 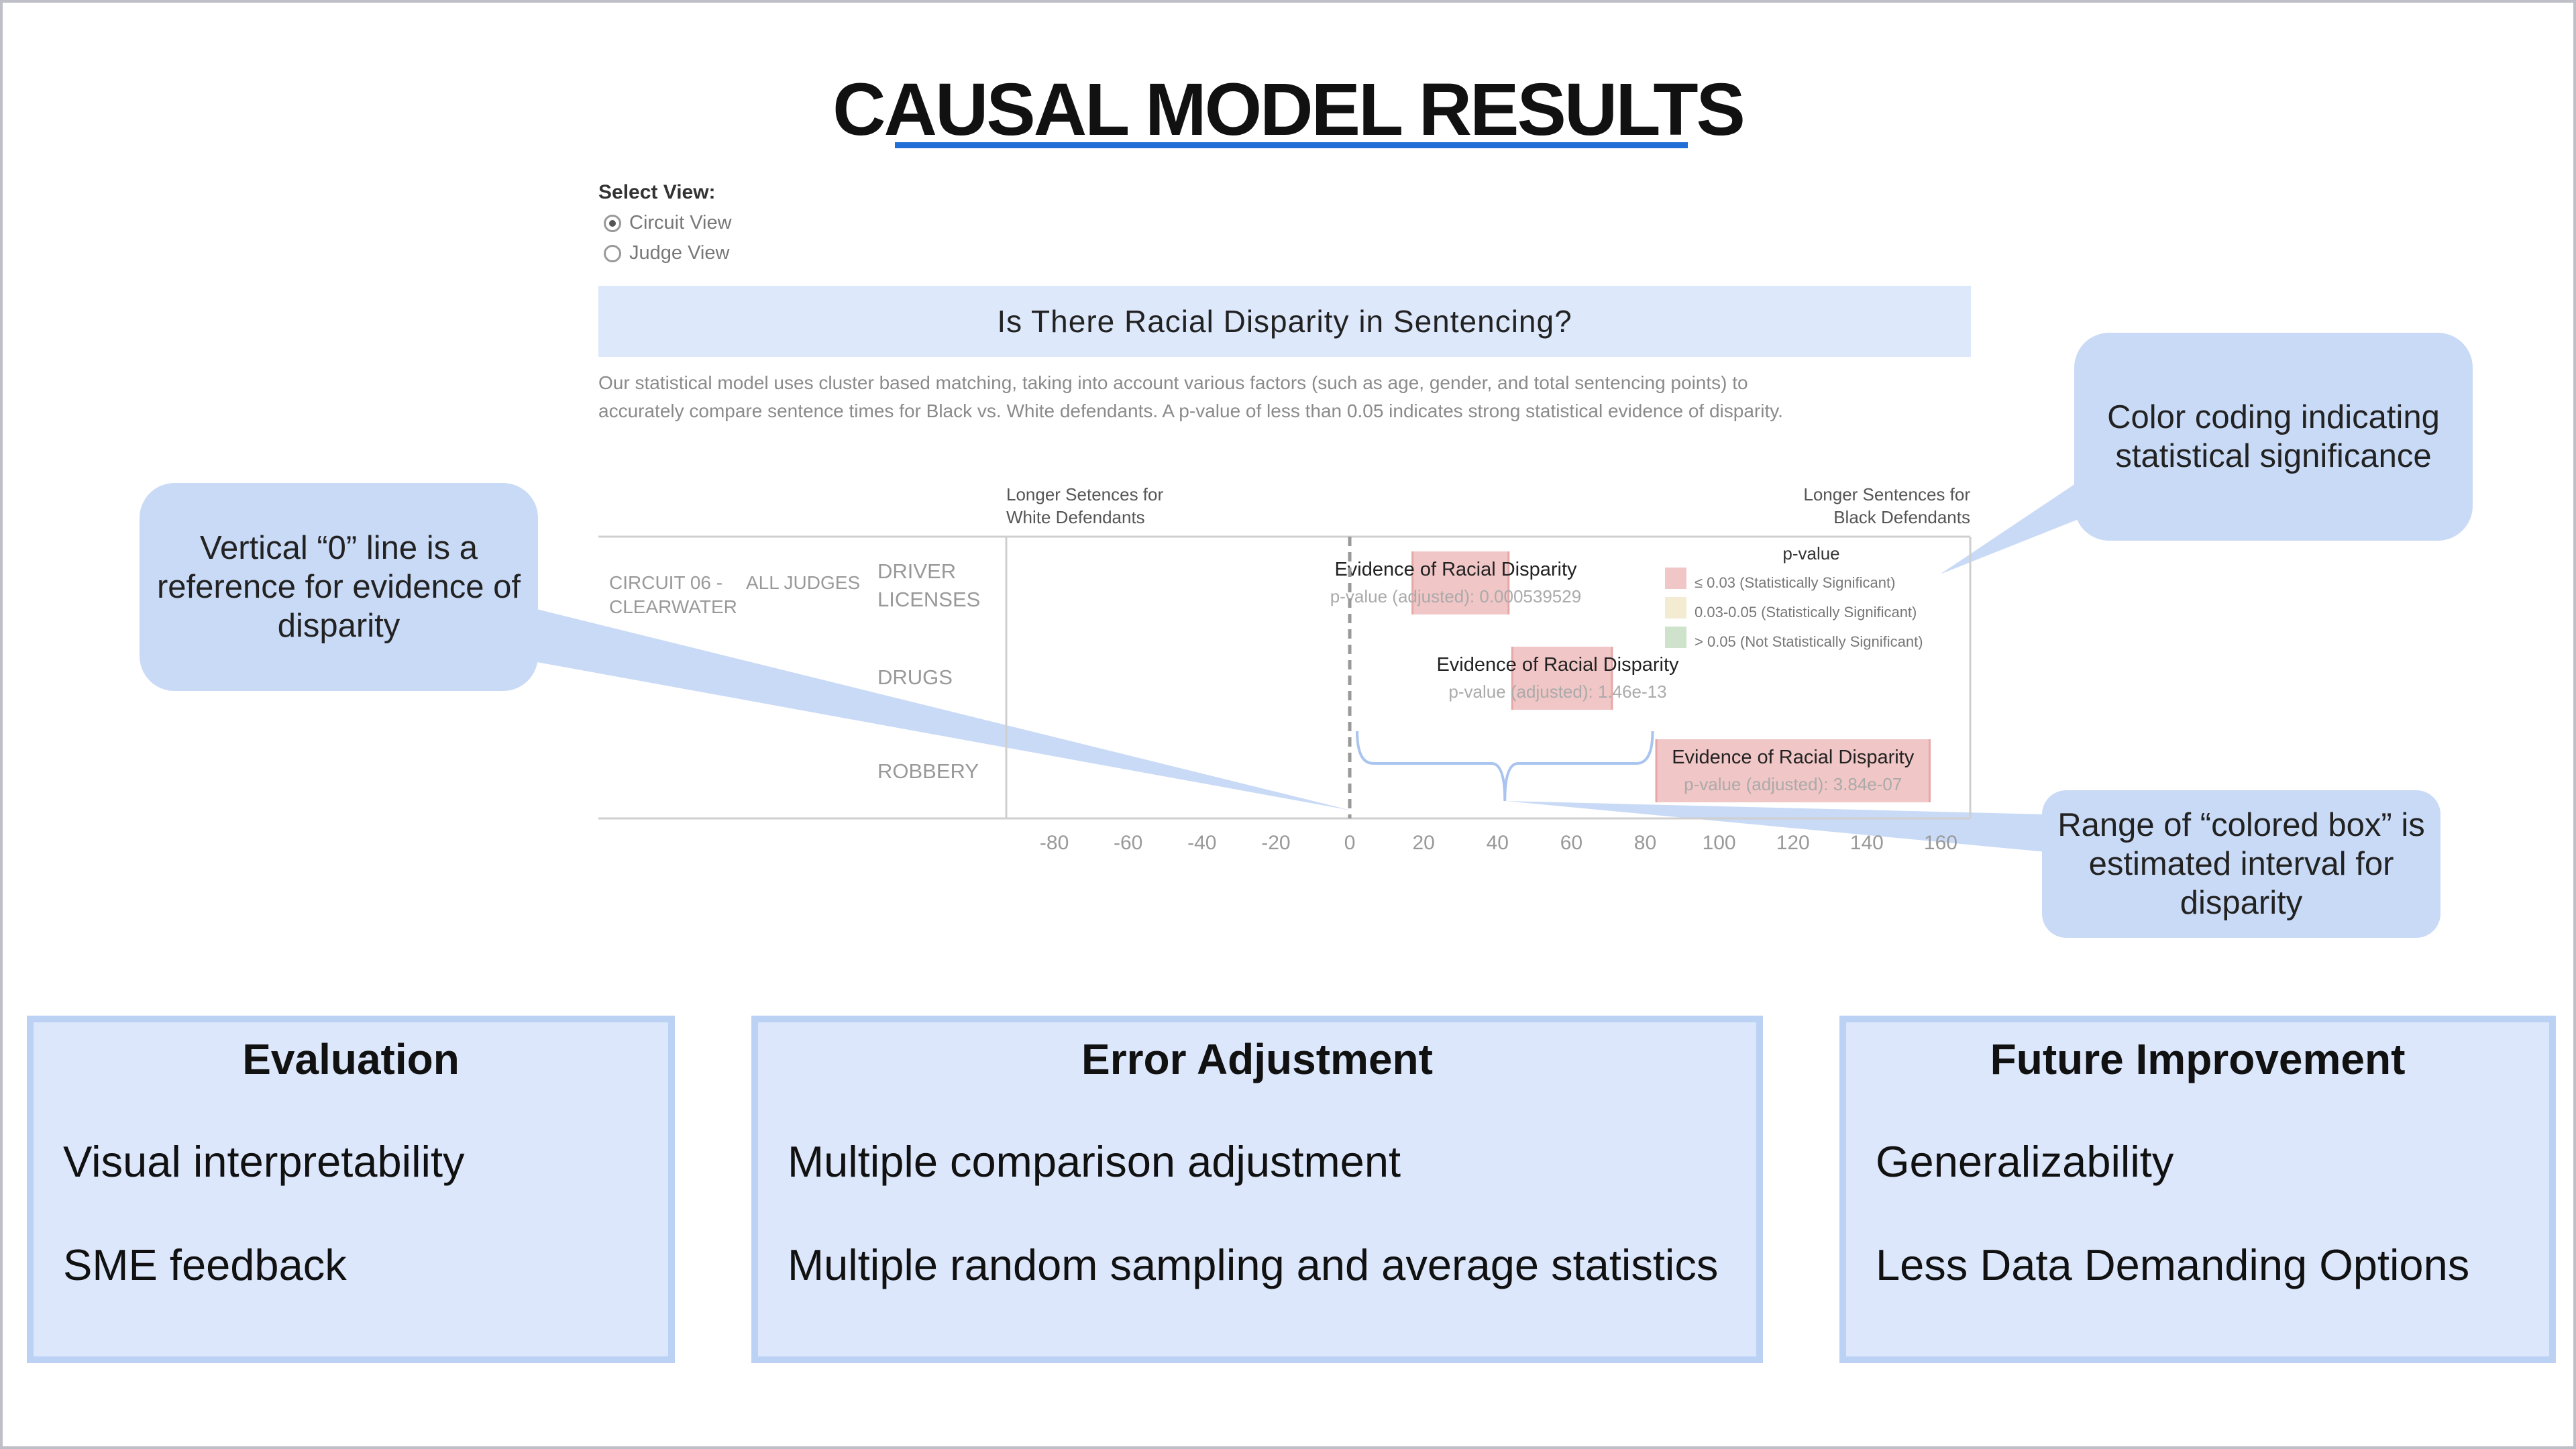 I want to click on radio-judge-view: Judge View, so click(x=666, y=253).